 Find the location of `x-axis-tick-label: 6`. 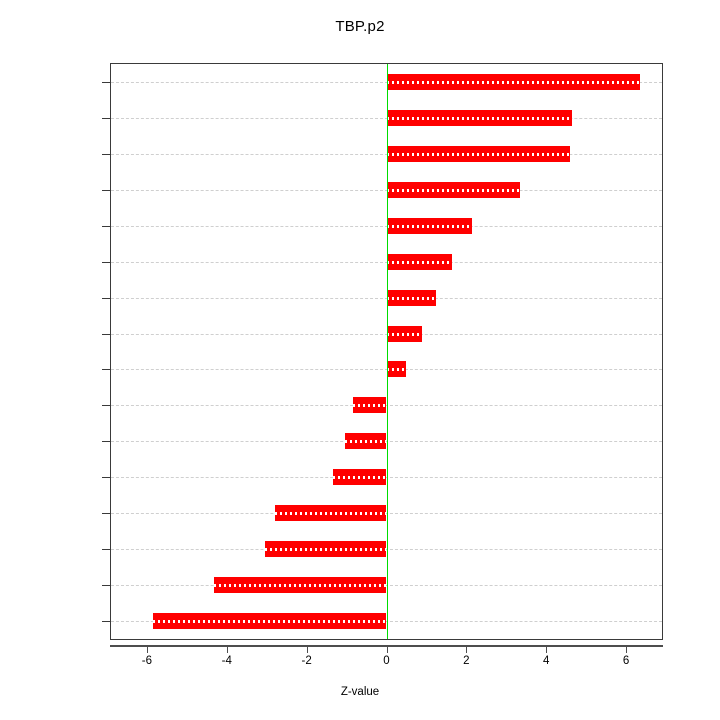

x-axis-tick-label: 6 is located at coordinates (626, 661).